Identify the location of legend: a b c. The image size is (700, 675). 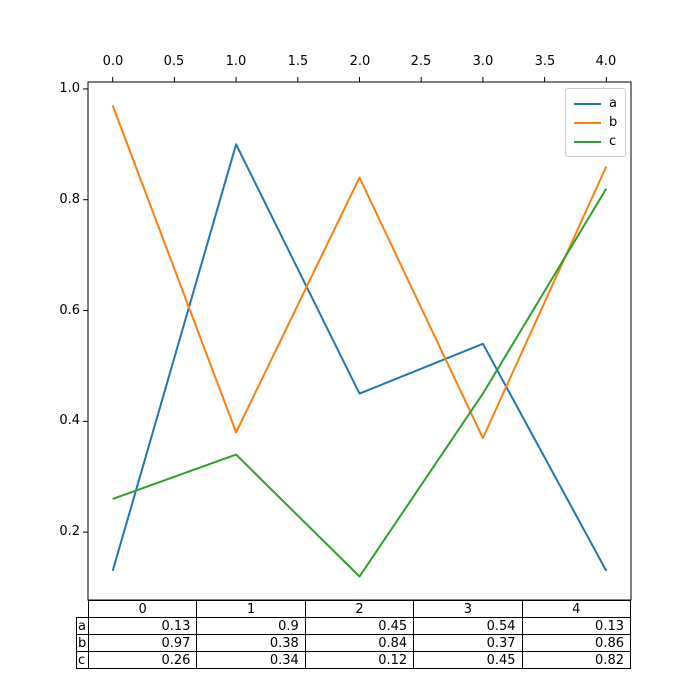
(596, 122).